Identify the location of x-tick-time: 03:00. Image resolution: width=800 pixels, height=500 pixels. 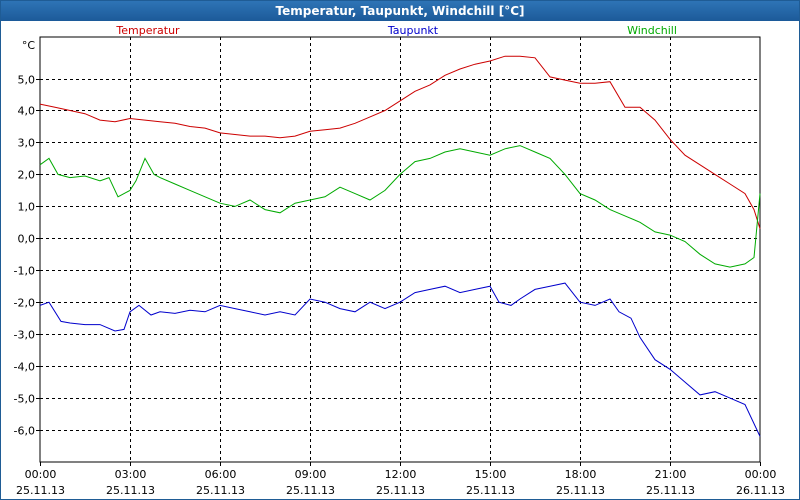
(131, 474).